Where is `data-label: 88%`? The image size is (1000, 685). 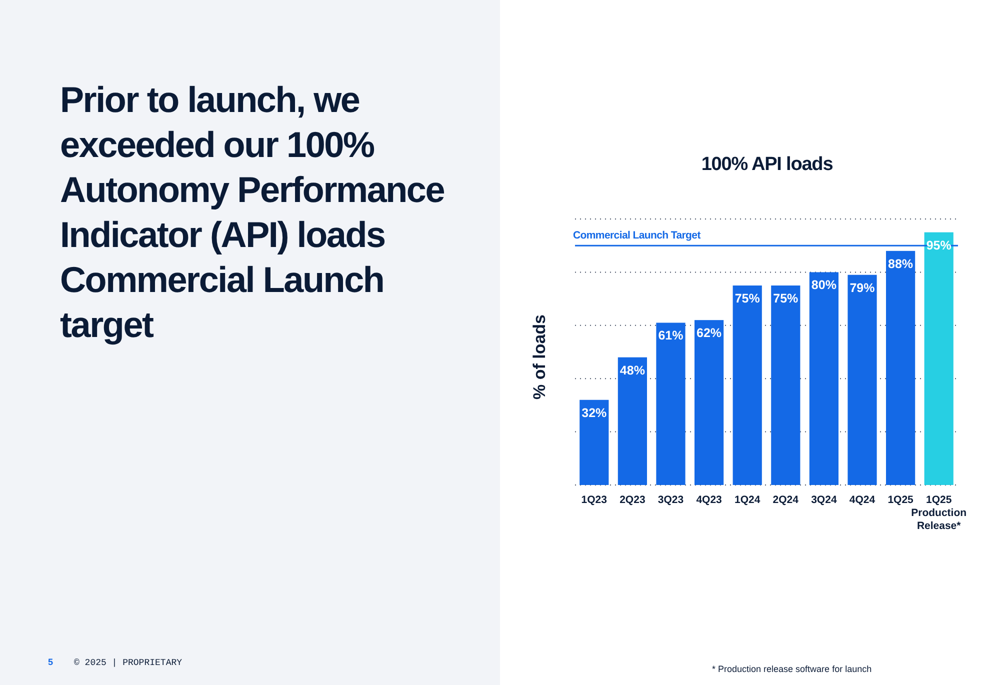
data-label: 88% is located at coordinates (901, 263).